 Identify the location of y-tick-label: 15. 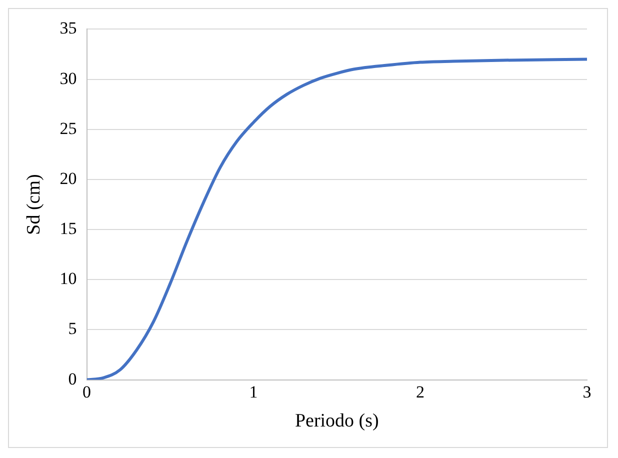
(68, 228).